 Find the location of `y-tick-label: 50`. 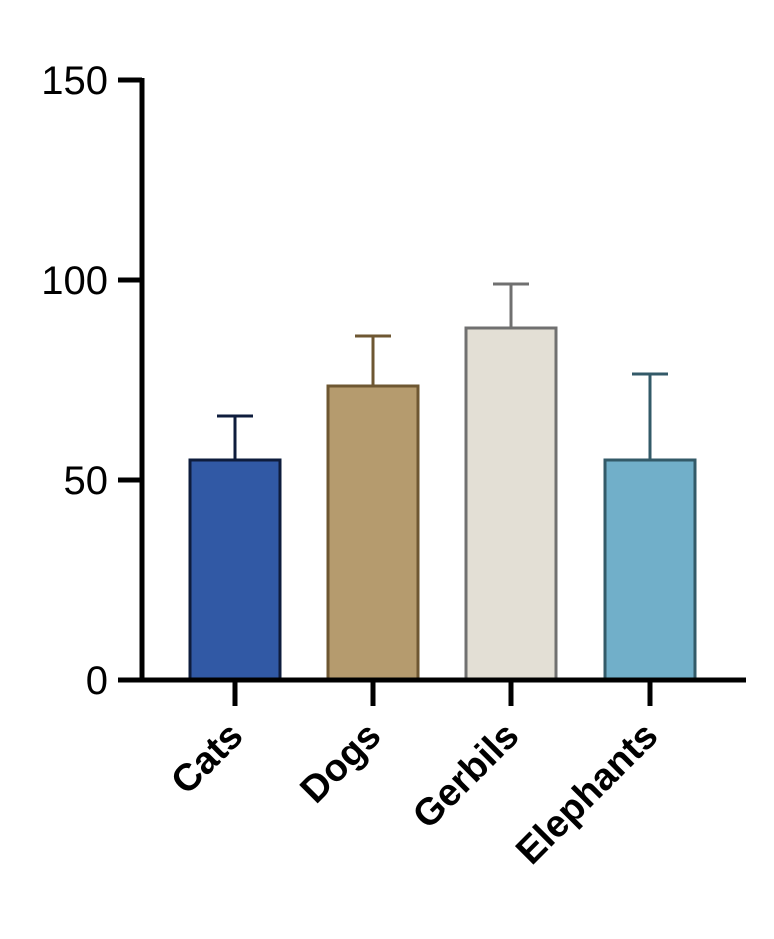

y-tick-label: 50 is located at coordinates (86, 481).